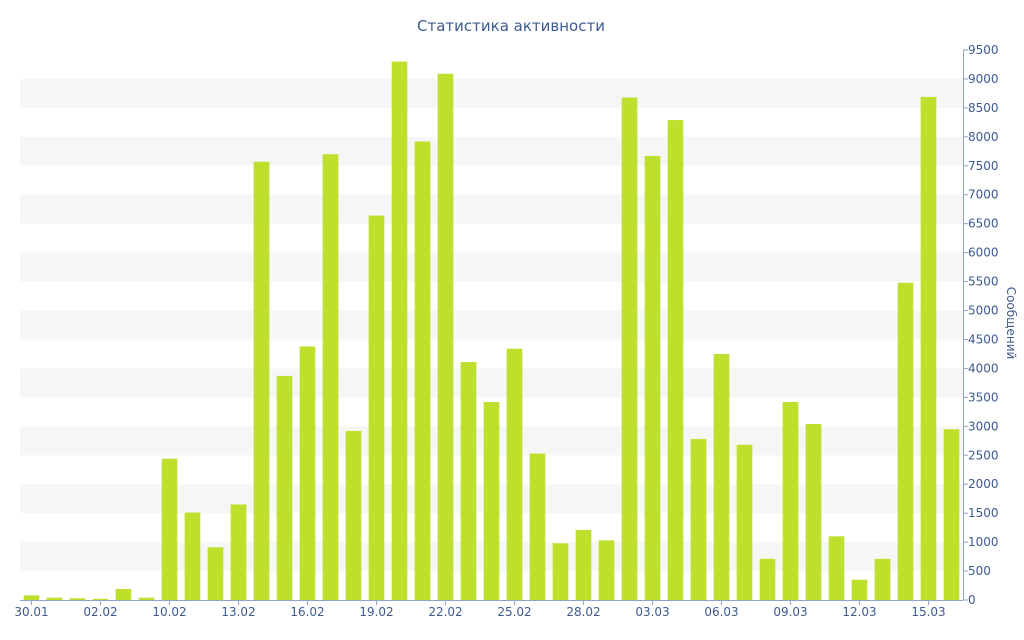  Describe the element at coordinates (721, 612) in the screenshot. I see `x-tick-label: 06.03` at that location.